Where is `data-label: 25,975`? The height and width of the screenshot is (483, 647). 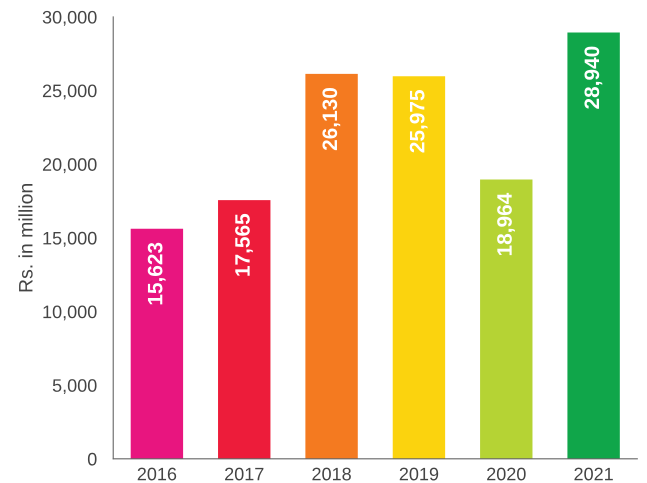 data-label: 25,975 is located at coordinates (419, 121).